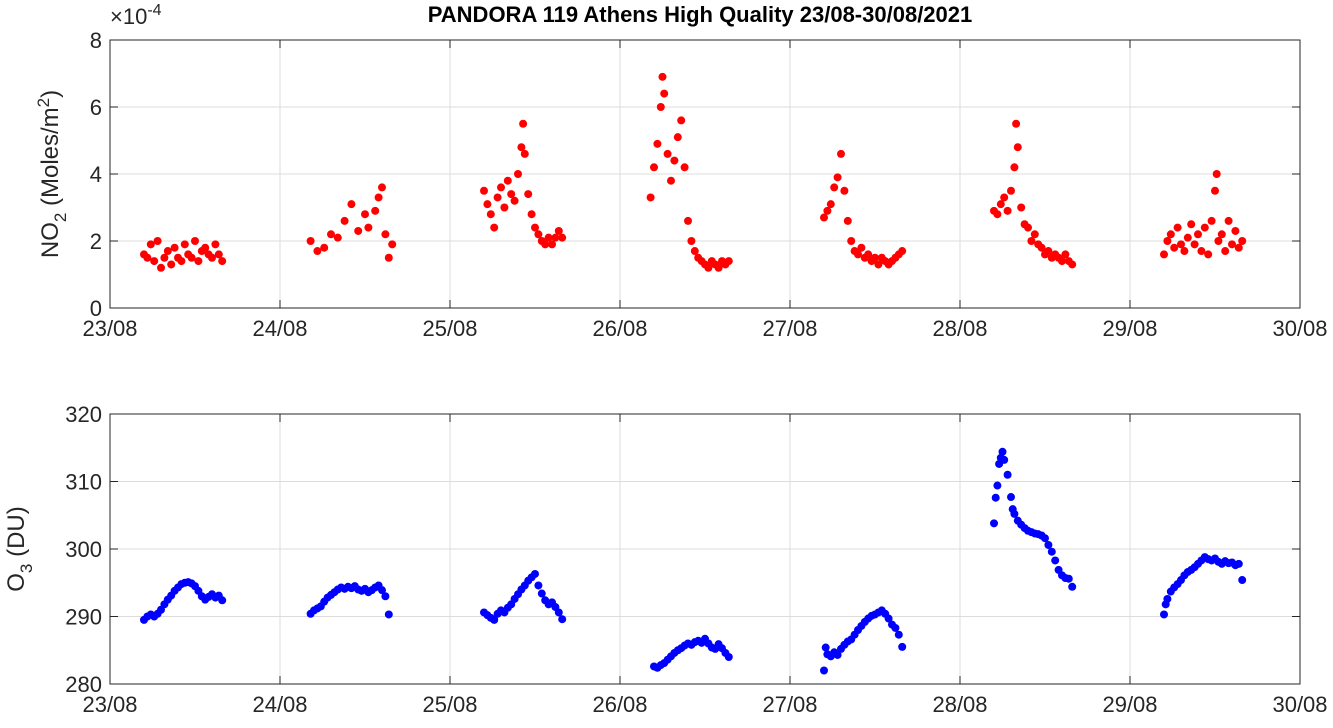 The height and width of the screenshot is (728, 1333). I want to click on x-tick-label: 27/08, so click(789, 704).